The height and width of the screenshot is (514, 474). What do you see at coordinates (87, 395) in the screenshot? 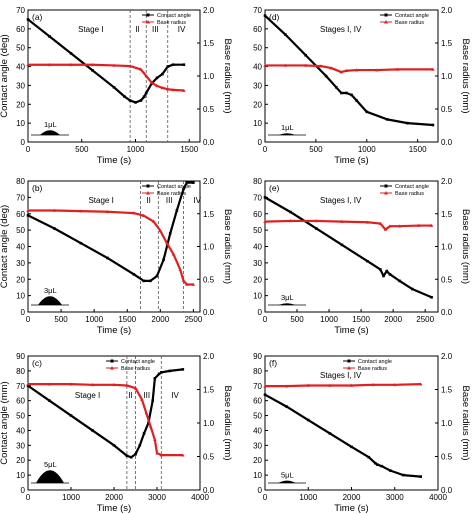
I see `stage-label: Stage I` at bounding box center [87, 395].